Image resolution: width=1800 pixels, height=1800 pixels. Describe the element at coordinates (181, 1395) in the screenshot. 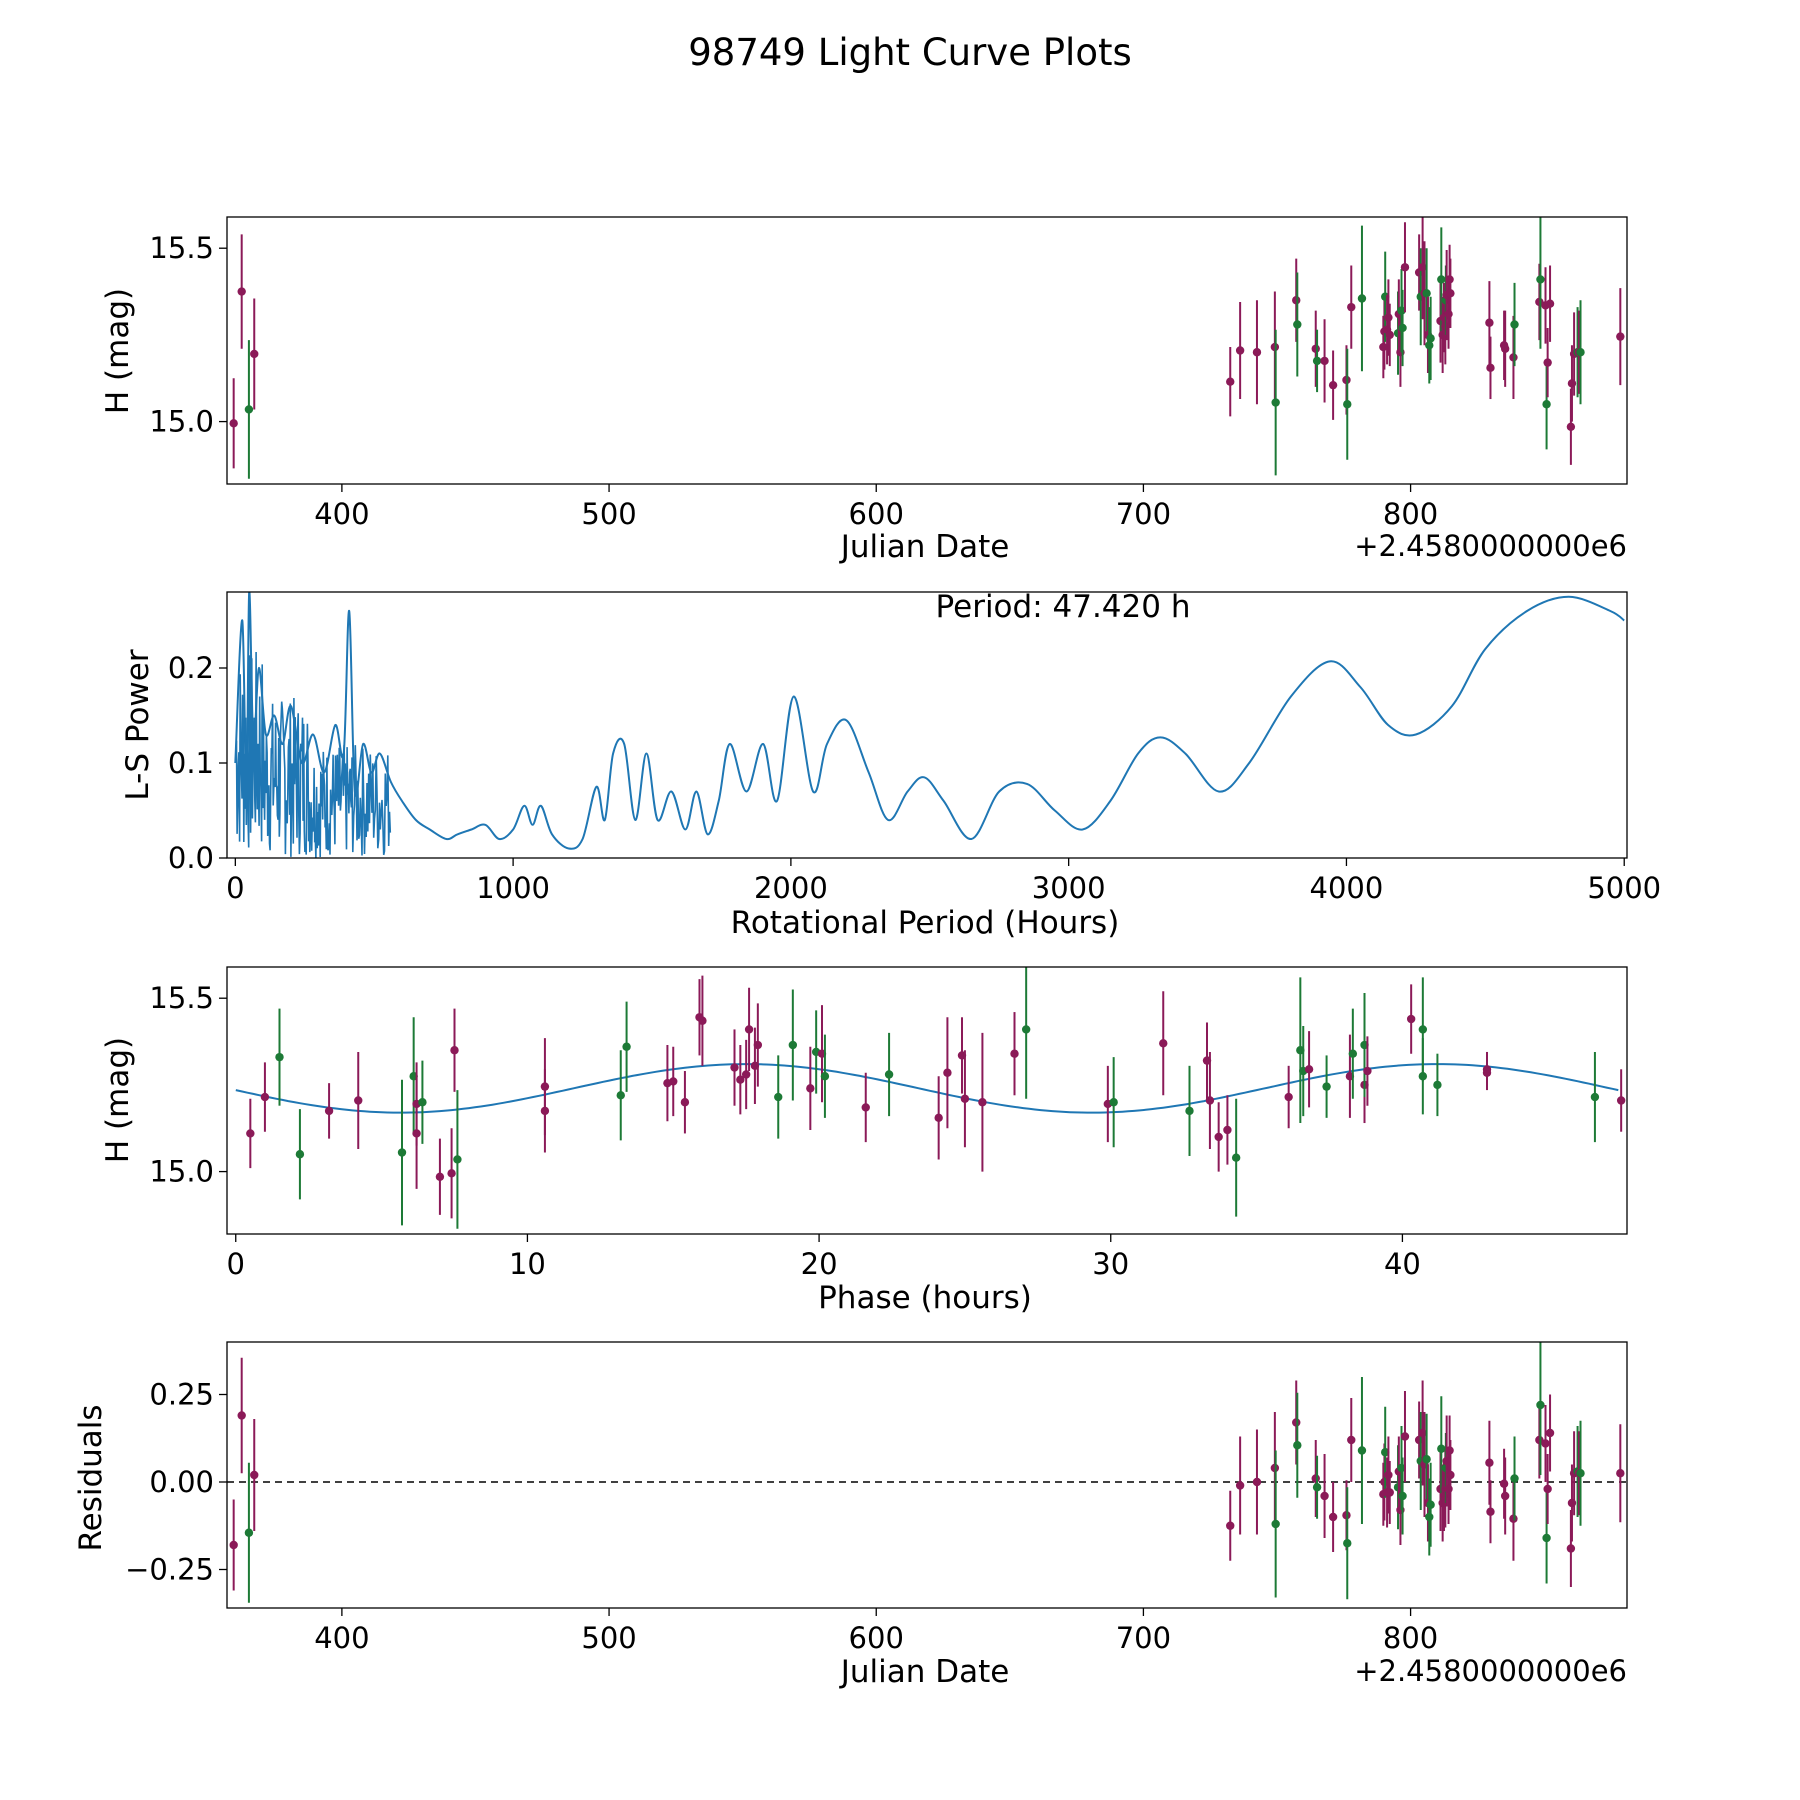

I see `residuals-ytick-label: 0.25` at that location.